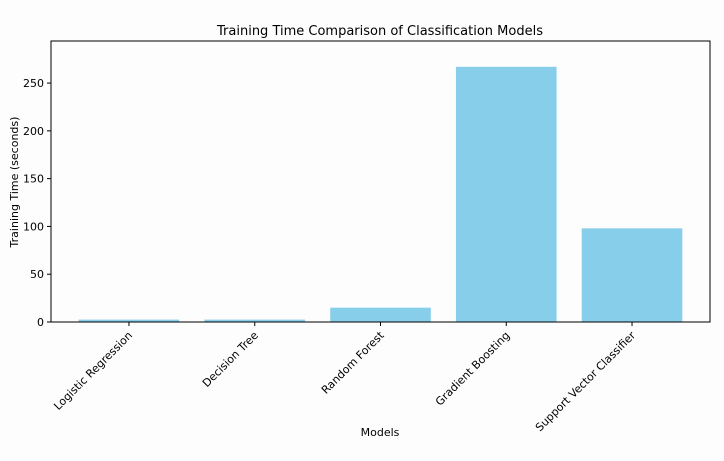 The height and width of the screenshot is (461, 724). What do you see at coordinates (506, 194) in the screenshot?
I see `bar-gradient-boosting` at bounding box center [506, 194].